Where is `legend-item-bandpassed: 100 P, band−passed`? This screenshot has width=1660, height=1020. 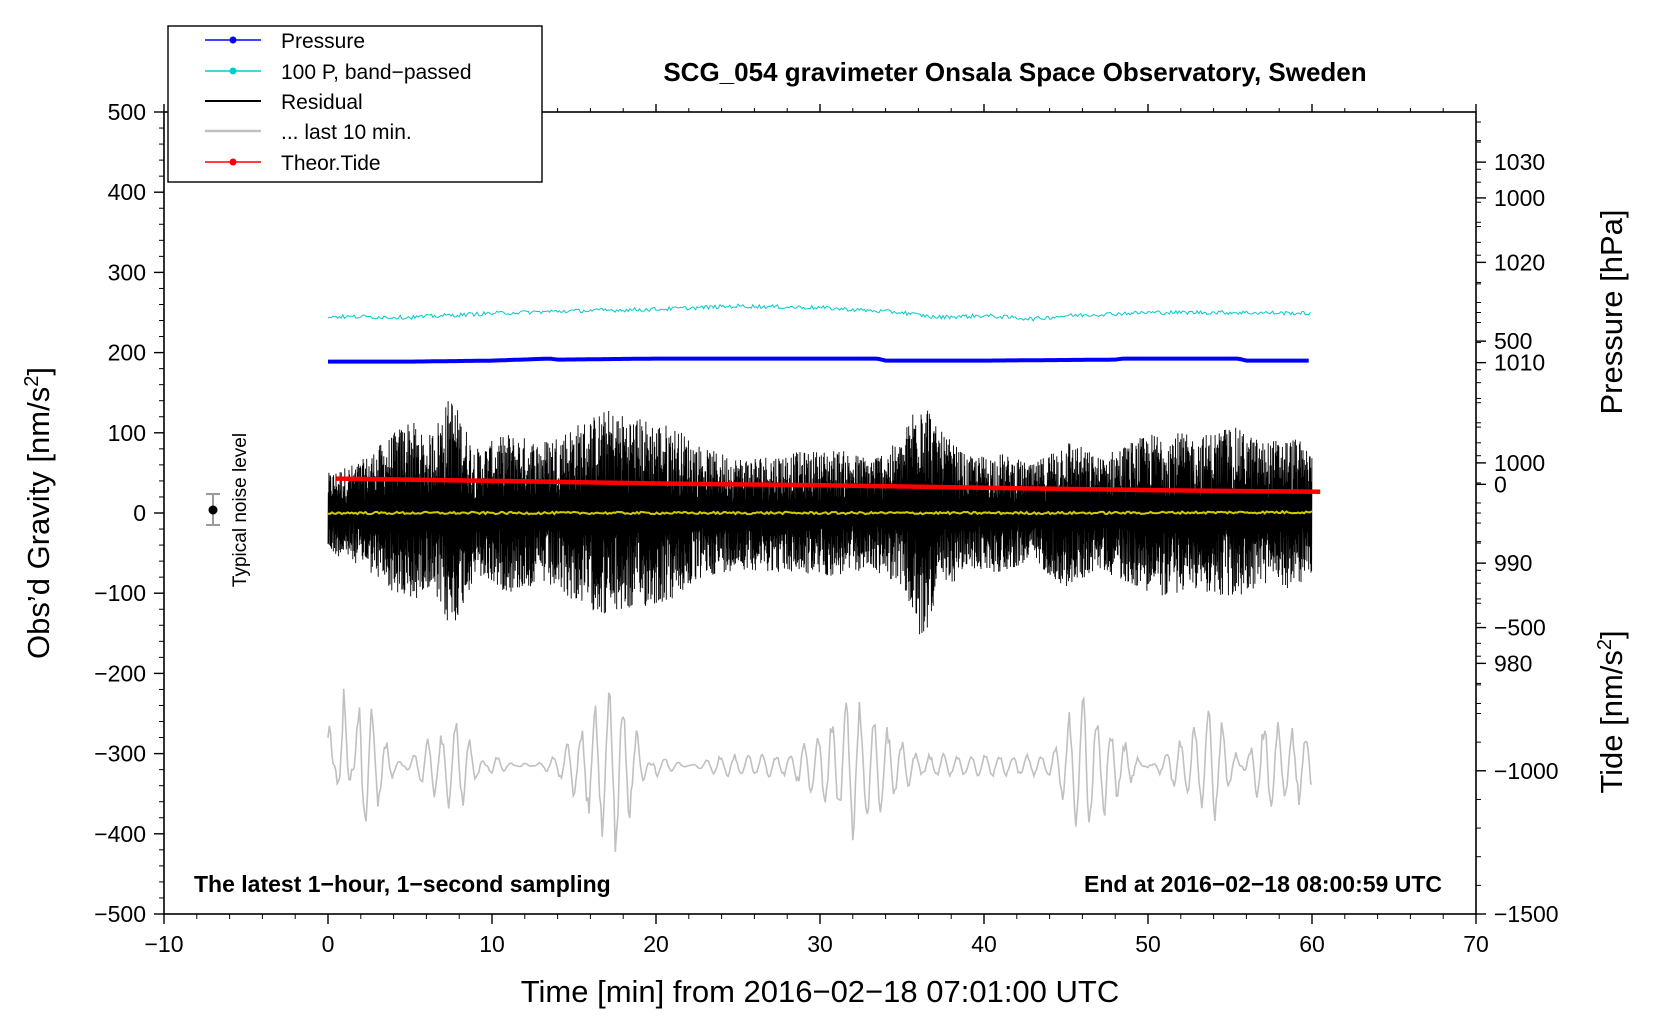 legend-item-bandpassed: 100 P, band−passed is located at coordinates (338, 72).